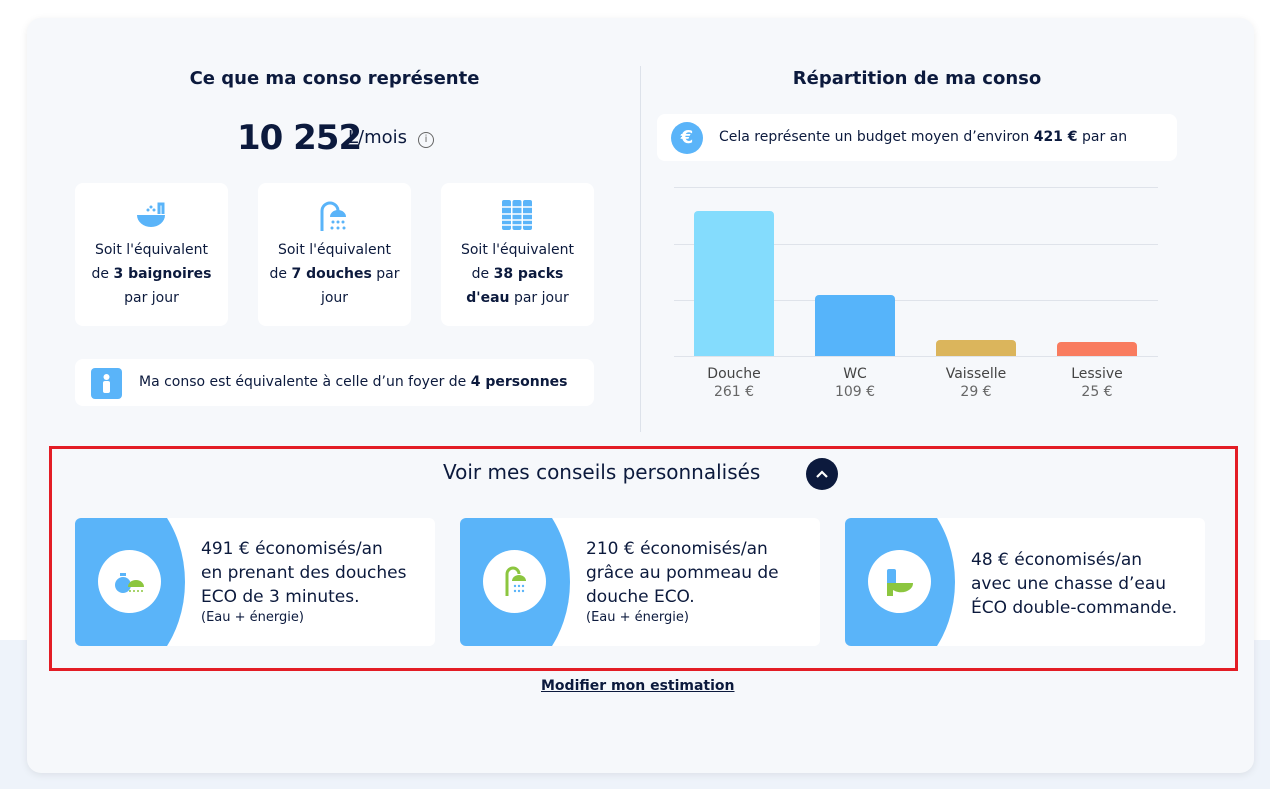 This screenshot has width=1270, height=789. What do you see at coordinates (1097, 374) in the screenshot?
I see `category-label: Lessive` at bounding box center [1097, 374].